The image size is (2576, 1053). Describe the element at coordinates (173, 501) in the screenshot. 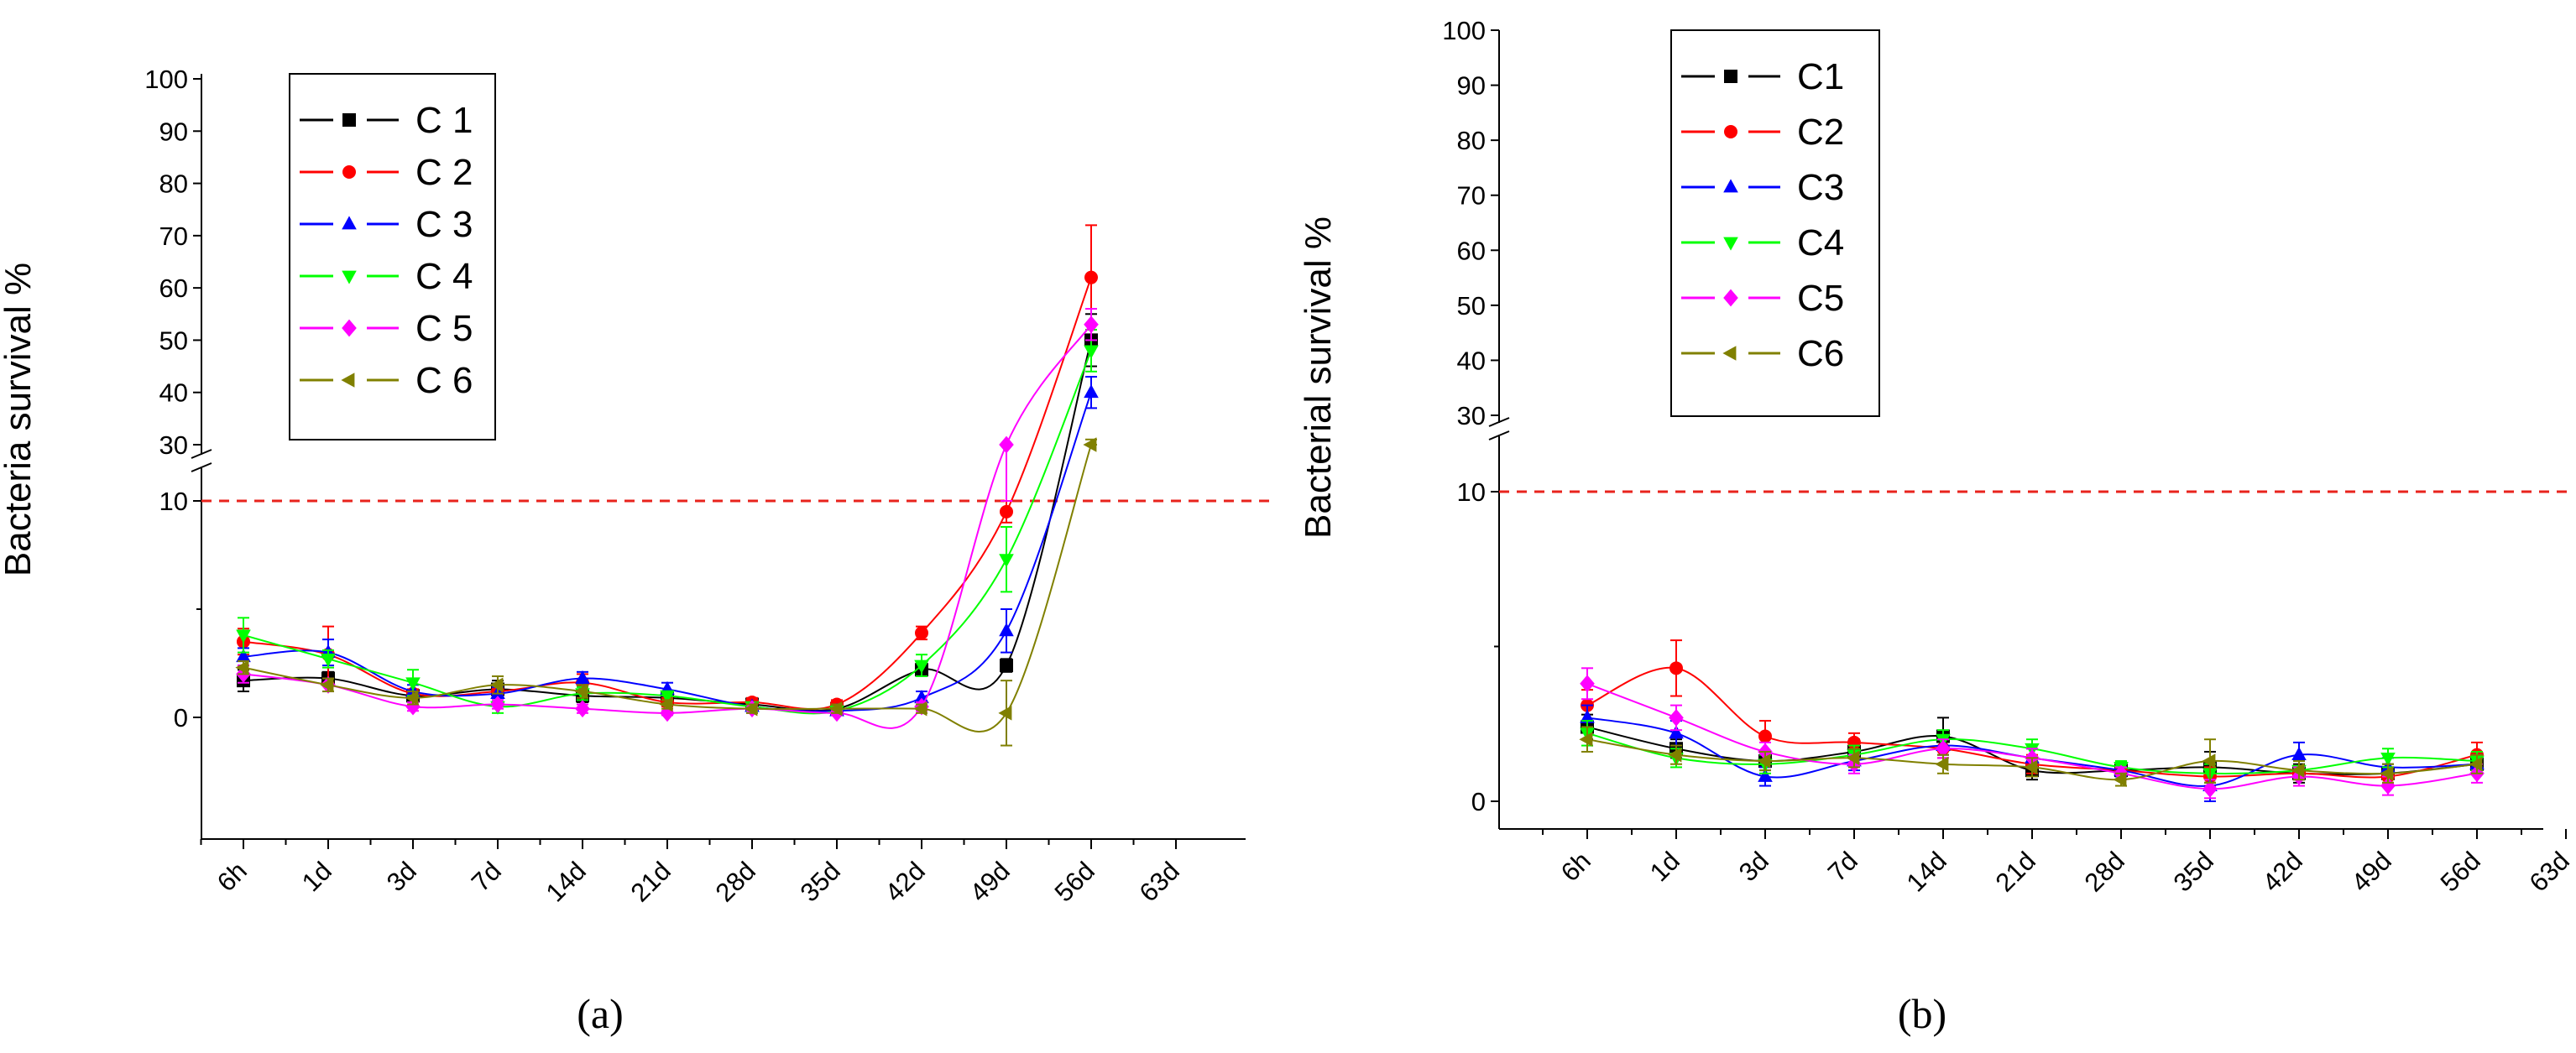

I see `y-tick-label: 10` at that location.